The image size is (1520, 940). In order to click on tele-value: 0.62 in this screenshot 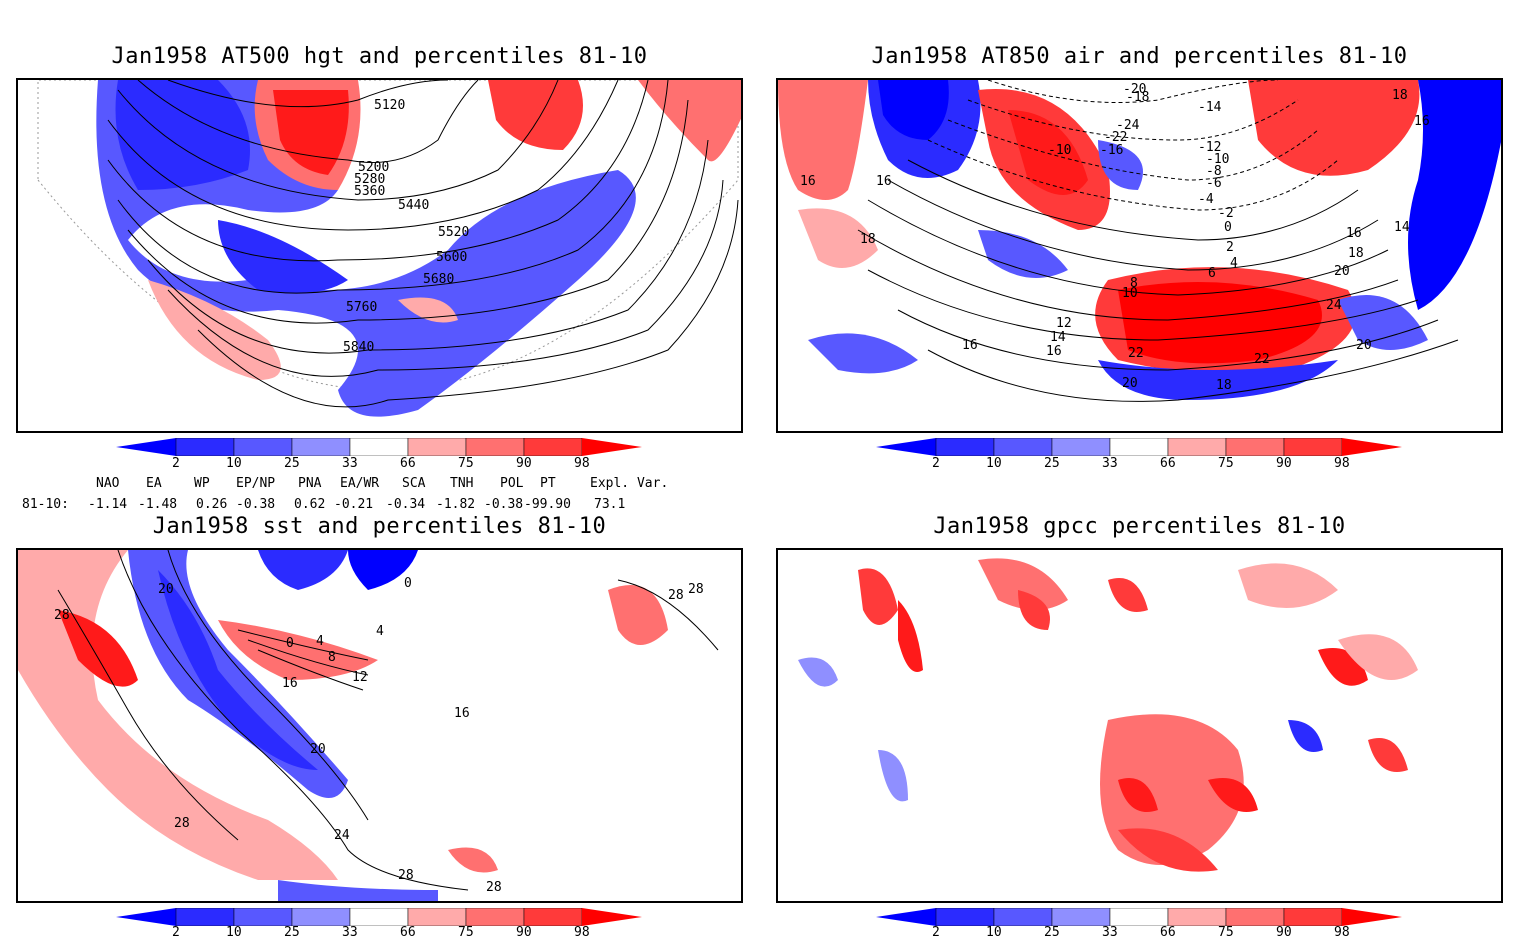, I will do `click(310, 504)`.